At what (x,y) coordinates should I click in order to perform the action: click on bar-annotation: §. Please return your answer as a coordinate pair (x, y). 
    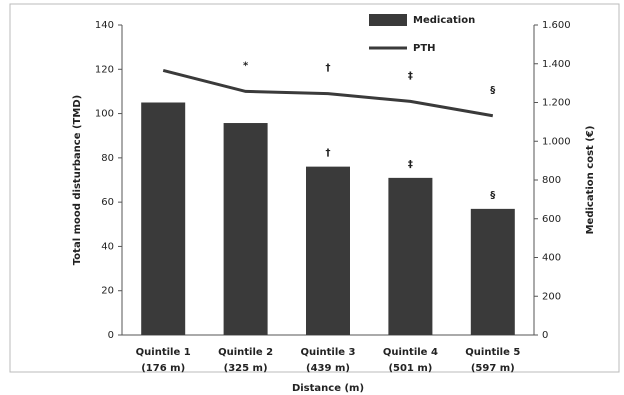
    Looking at the image, I should click on (492, 195).